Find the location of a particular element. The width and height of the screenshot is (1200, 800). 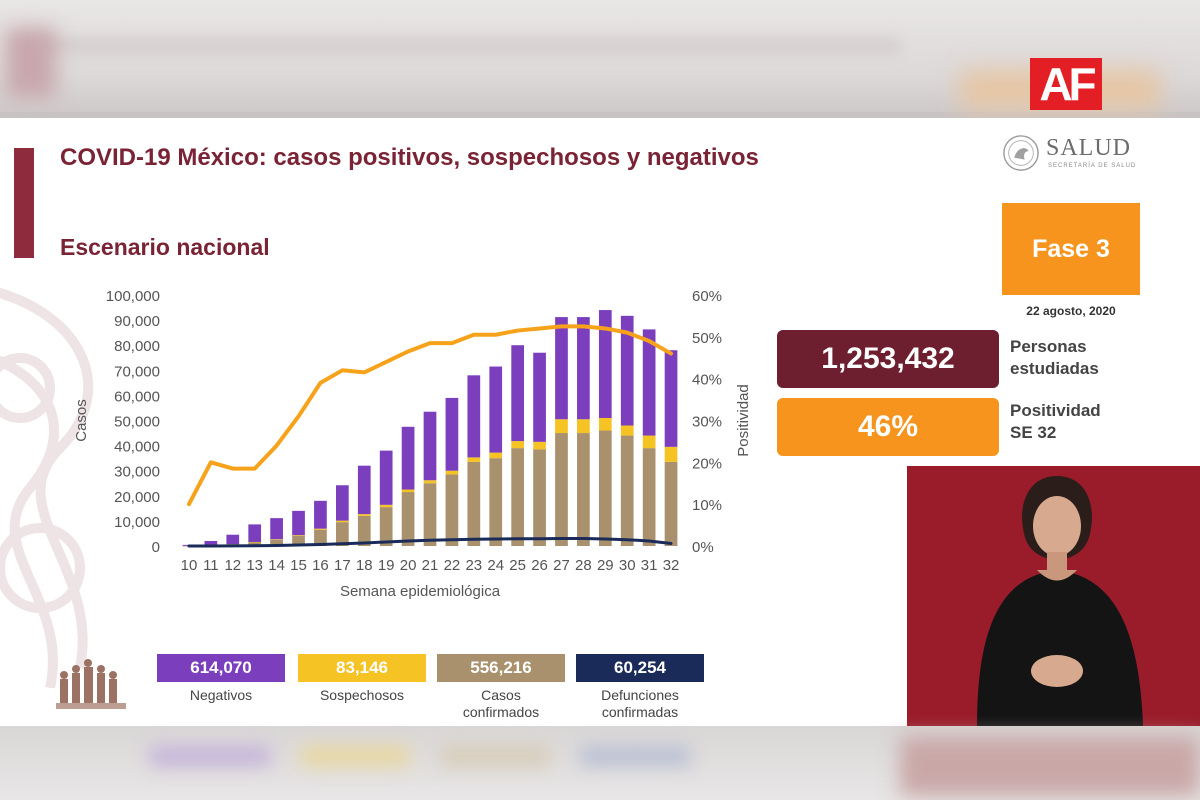

x-tick-label: 32 is located at coordinates (671, 565).